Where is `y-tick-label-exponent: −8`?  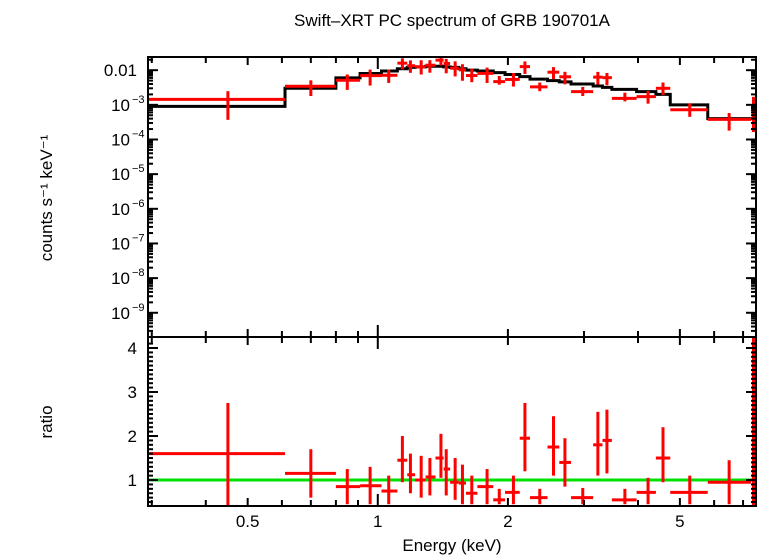
y-tick-label-exponent: −8 is located at coordinates (138, 273).